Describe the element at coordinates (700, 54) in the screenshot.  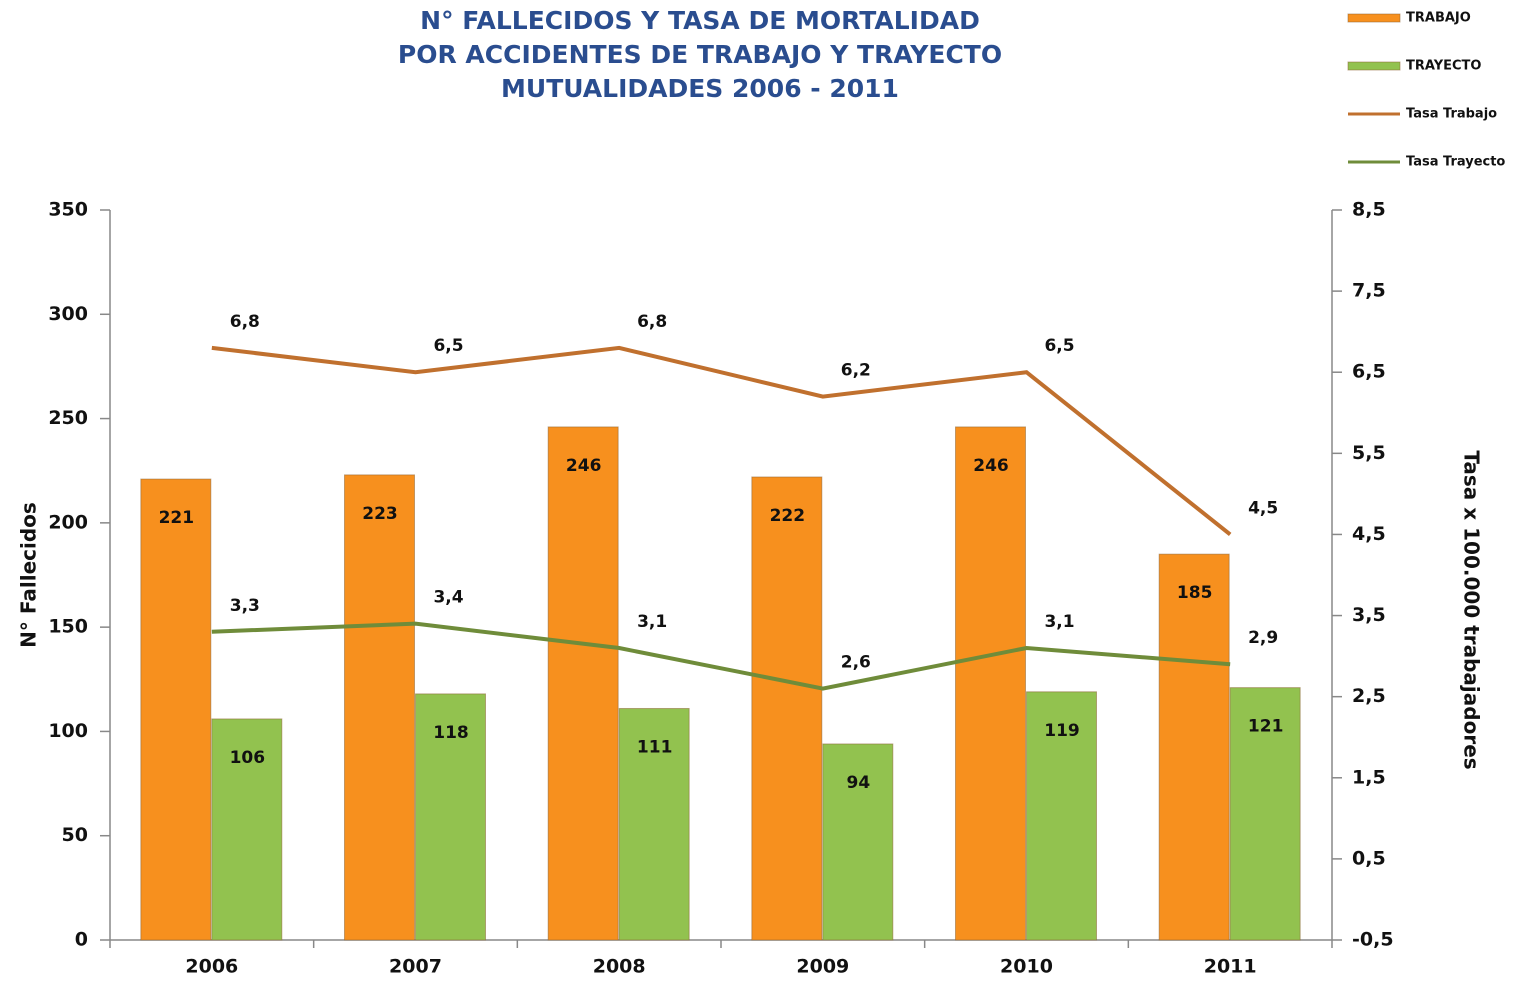
I see `chart-title: POR ACCIDENTES DE TRABAJO Y TRAYECTO` at that location.